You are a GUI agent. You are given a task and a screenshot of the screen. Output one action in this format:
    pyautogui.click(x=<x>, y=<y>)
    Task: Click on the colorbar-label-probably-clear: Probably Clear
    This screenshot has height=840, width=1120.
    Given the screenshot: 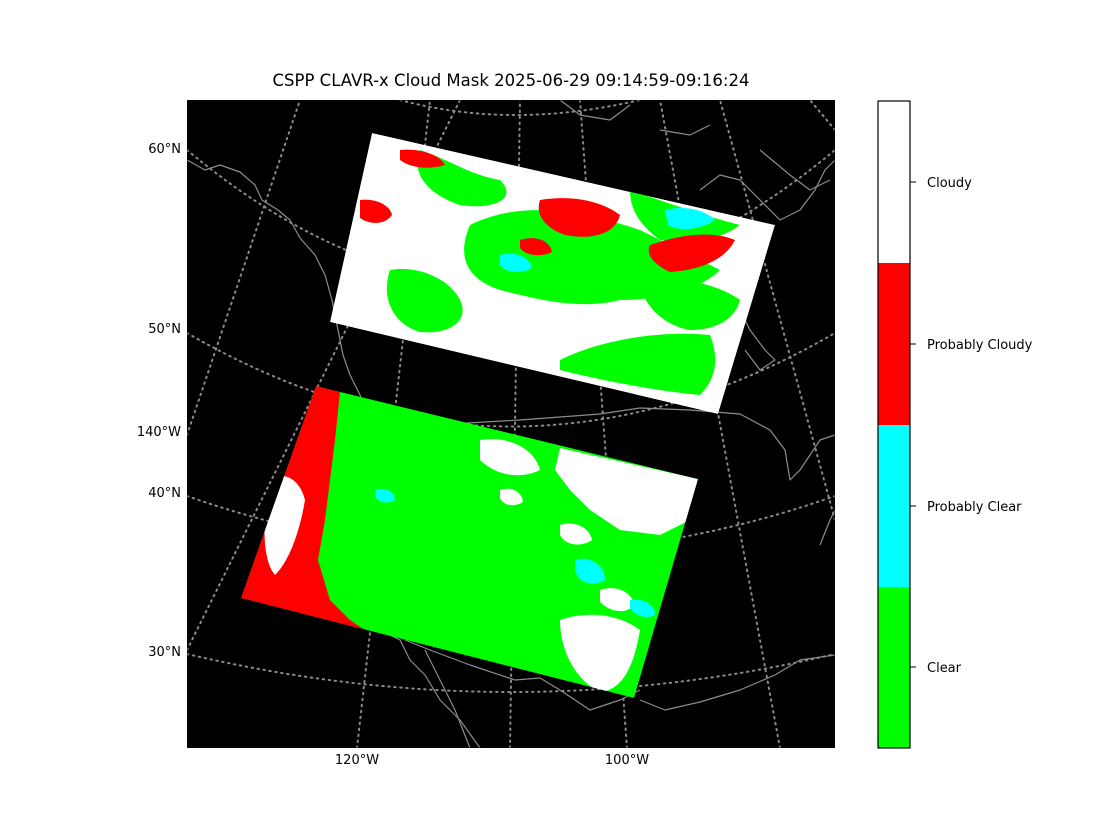 What is the action you would take?
    pyautogui.click(x=974, y=507)
    